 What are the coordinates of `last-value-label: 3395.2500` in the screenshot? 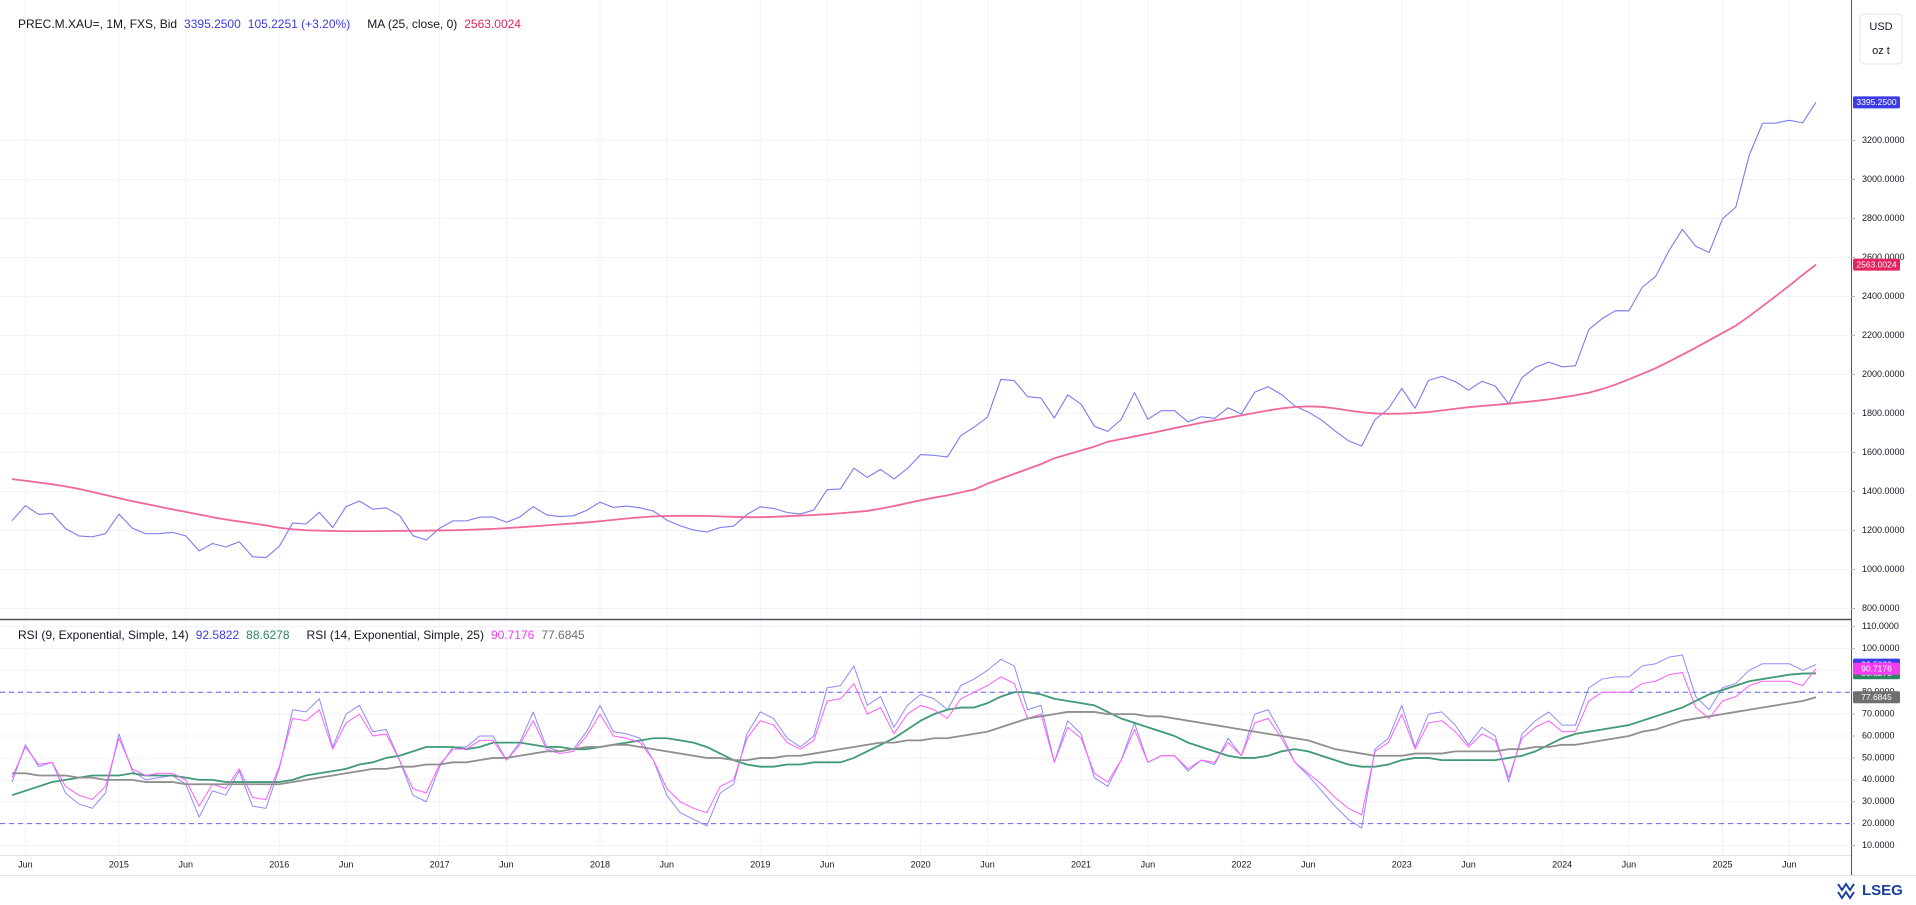 It's located at (1876, 102).